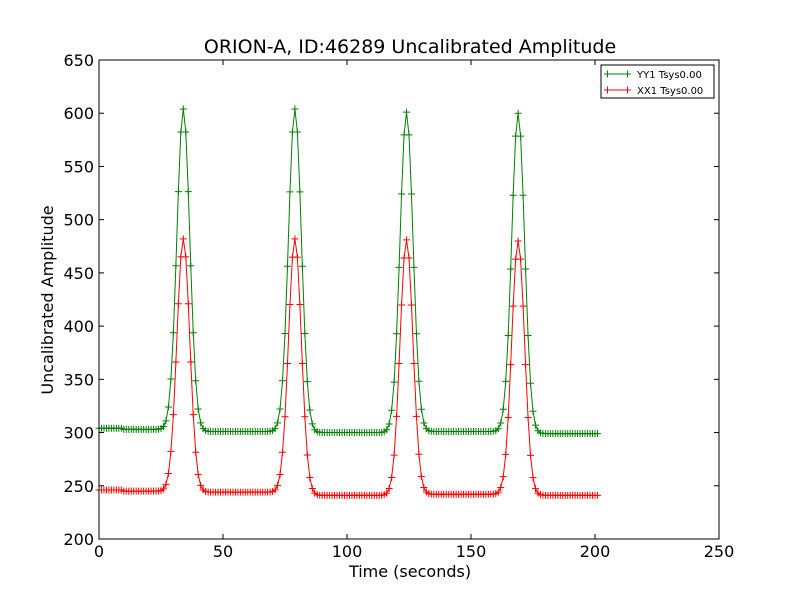  Describe the element at coordinates (657, 81) in the screenshot. I see `legend-box` at that location.